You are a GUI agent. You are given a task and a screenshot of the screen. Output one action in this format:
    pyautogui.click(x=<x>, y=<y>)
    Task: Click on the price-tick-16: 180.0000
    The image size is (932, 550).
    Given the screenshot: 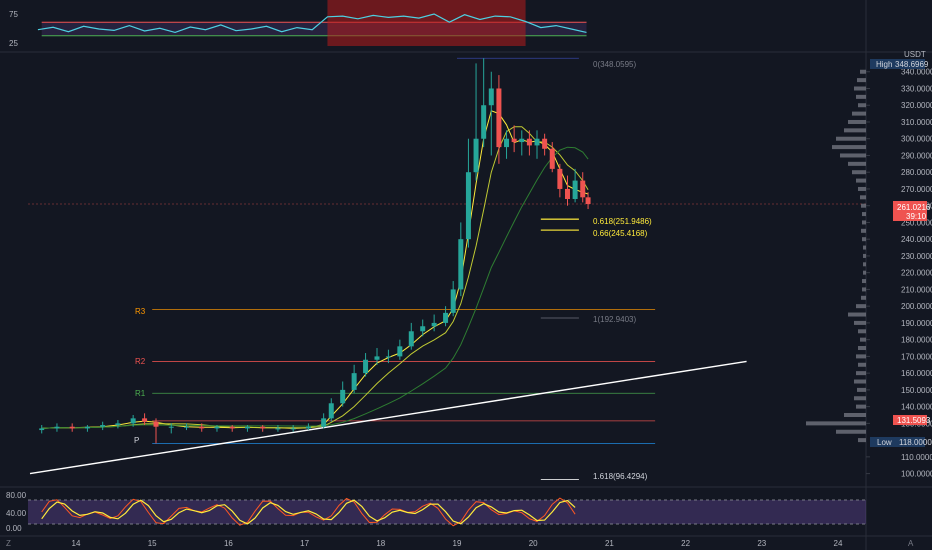 What is the action you would take?
    pyautogui.click(x=916, y=340)
    